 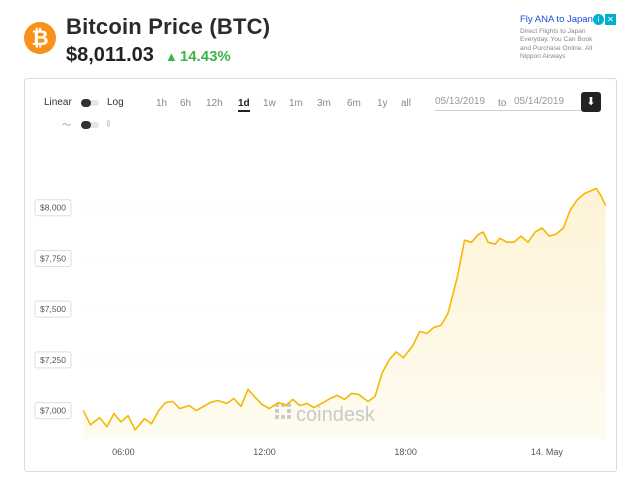 I want to click on y-tick: $7,750, so click(x=53, y=258).